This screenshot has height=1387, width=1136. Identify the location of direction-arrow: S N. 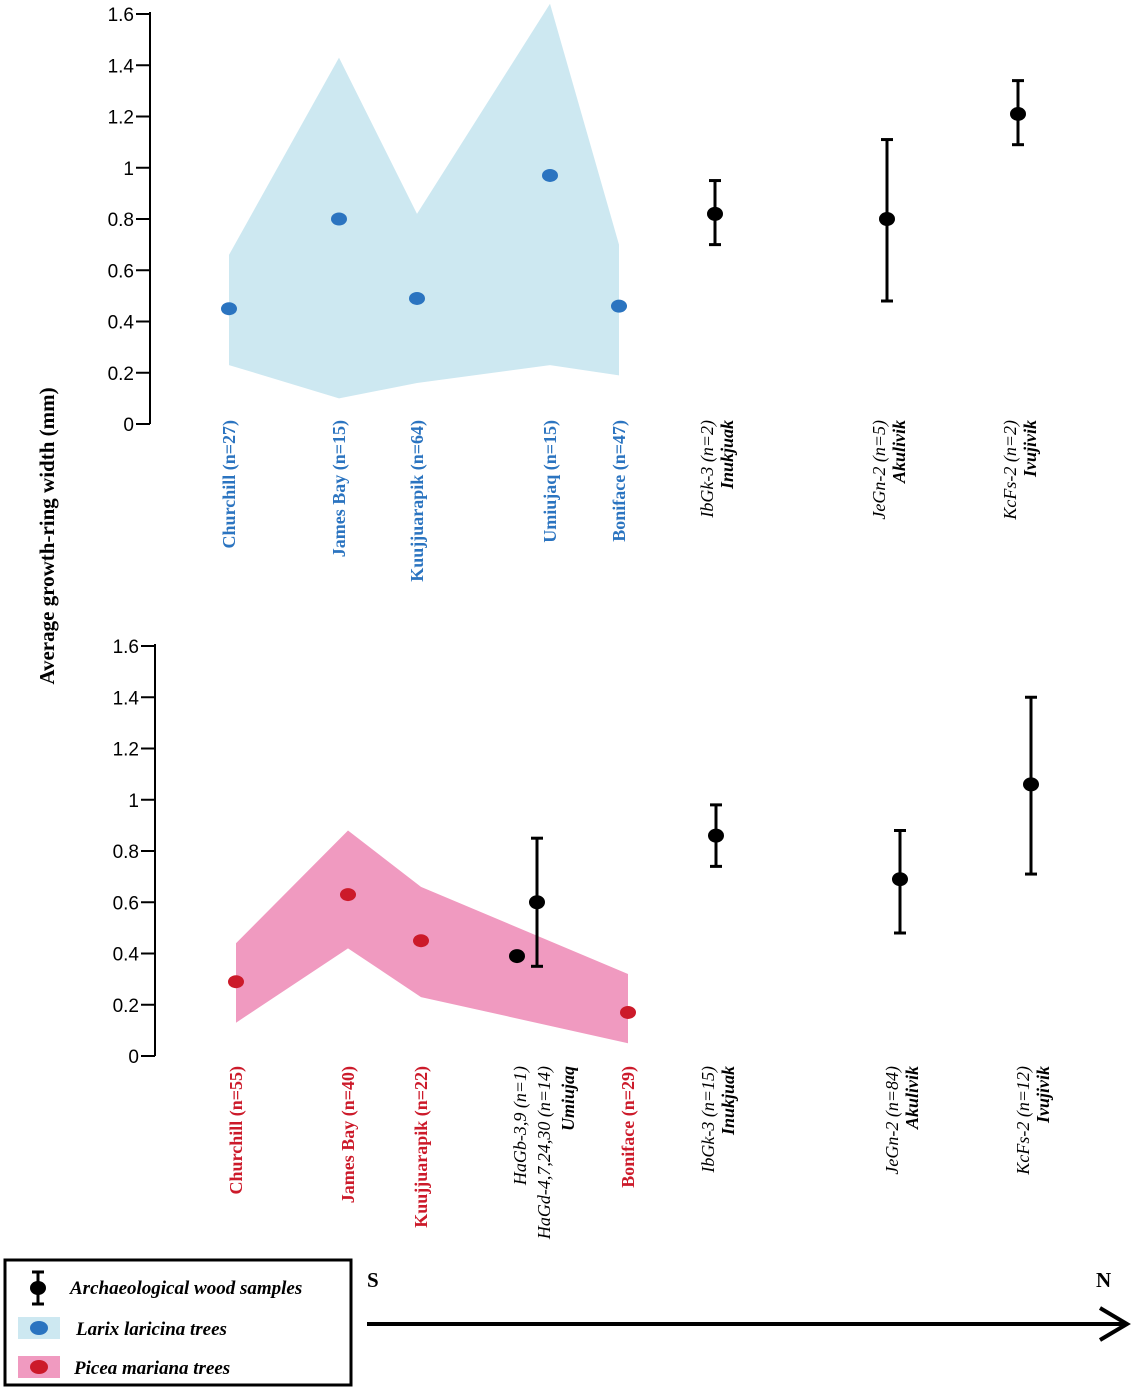
(749, 1305).